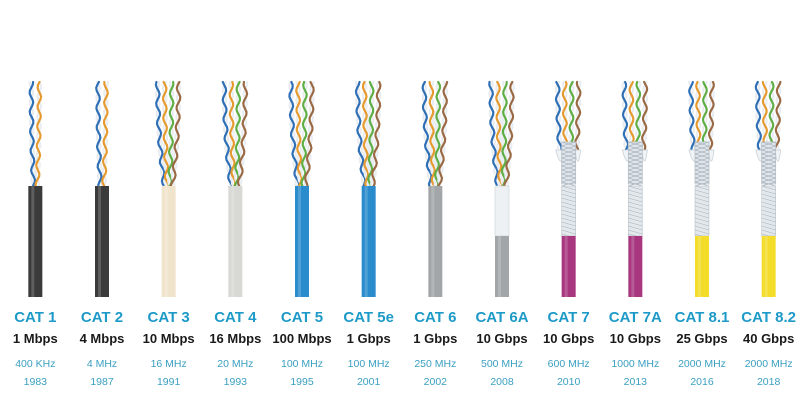 The height and width of the screenshot is (420, 800). Describe the element at coordinates (102, 348) in the screenshot. I see `cable-label-2: CAT 2 4 Mbps 4 MHz 1987` at that location.